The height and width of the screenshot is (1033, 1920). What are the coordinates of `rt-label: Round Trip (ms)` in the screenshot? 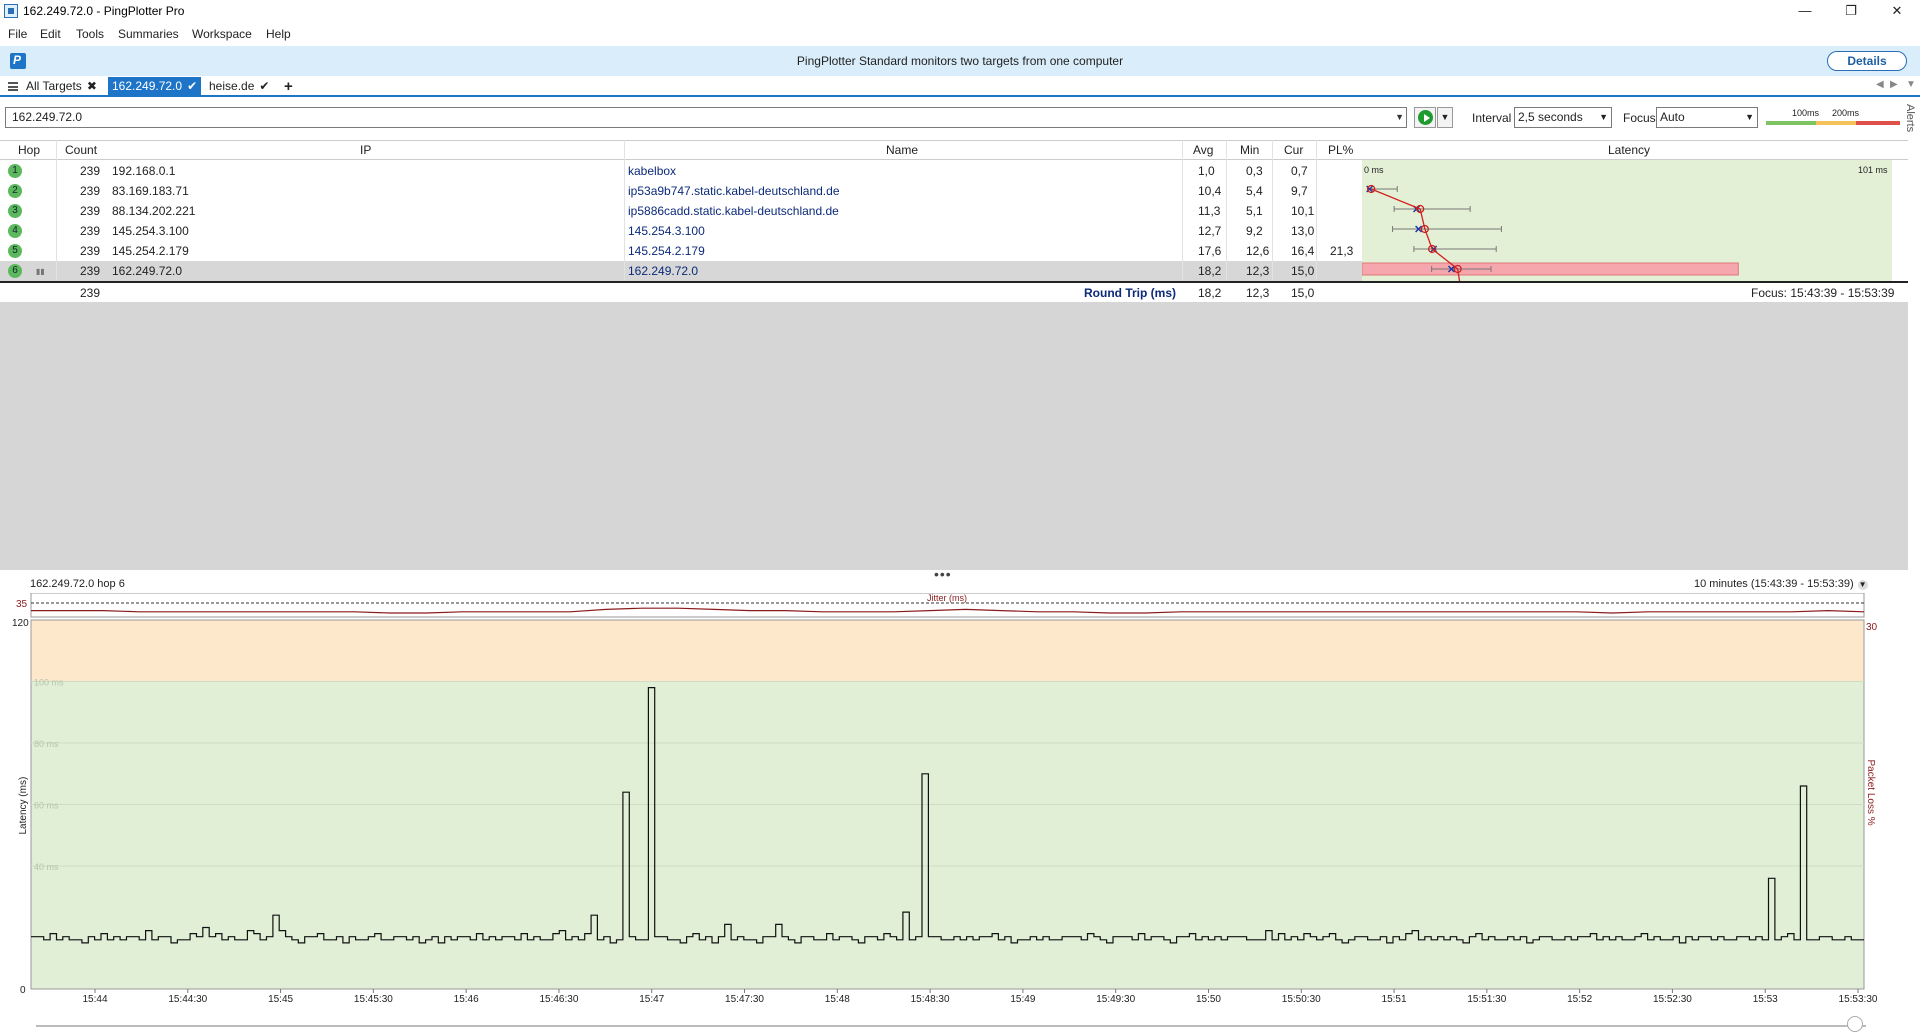 It's located at (1130, 293).